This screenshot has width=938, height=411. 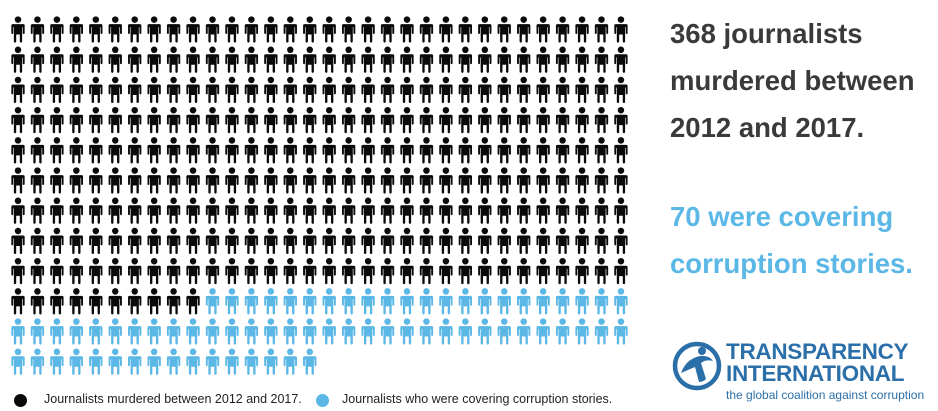 I want to click on headline-corruption: 70 were covering corruption stories., so click(x=791, y=240).